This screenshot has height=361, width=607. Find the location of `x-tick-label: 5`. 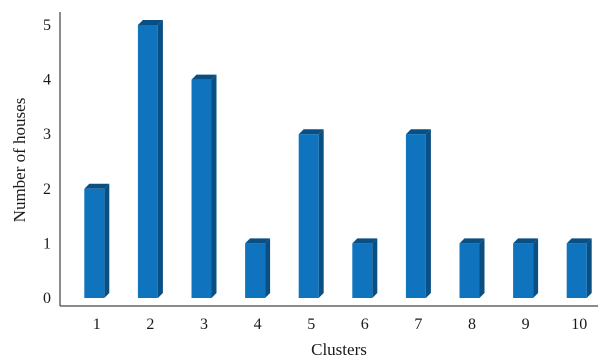

x-tick-label: 5 is located at coordinates (311, 324).